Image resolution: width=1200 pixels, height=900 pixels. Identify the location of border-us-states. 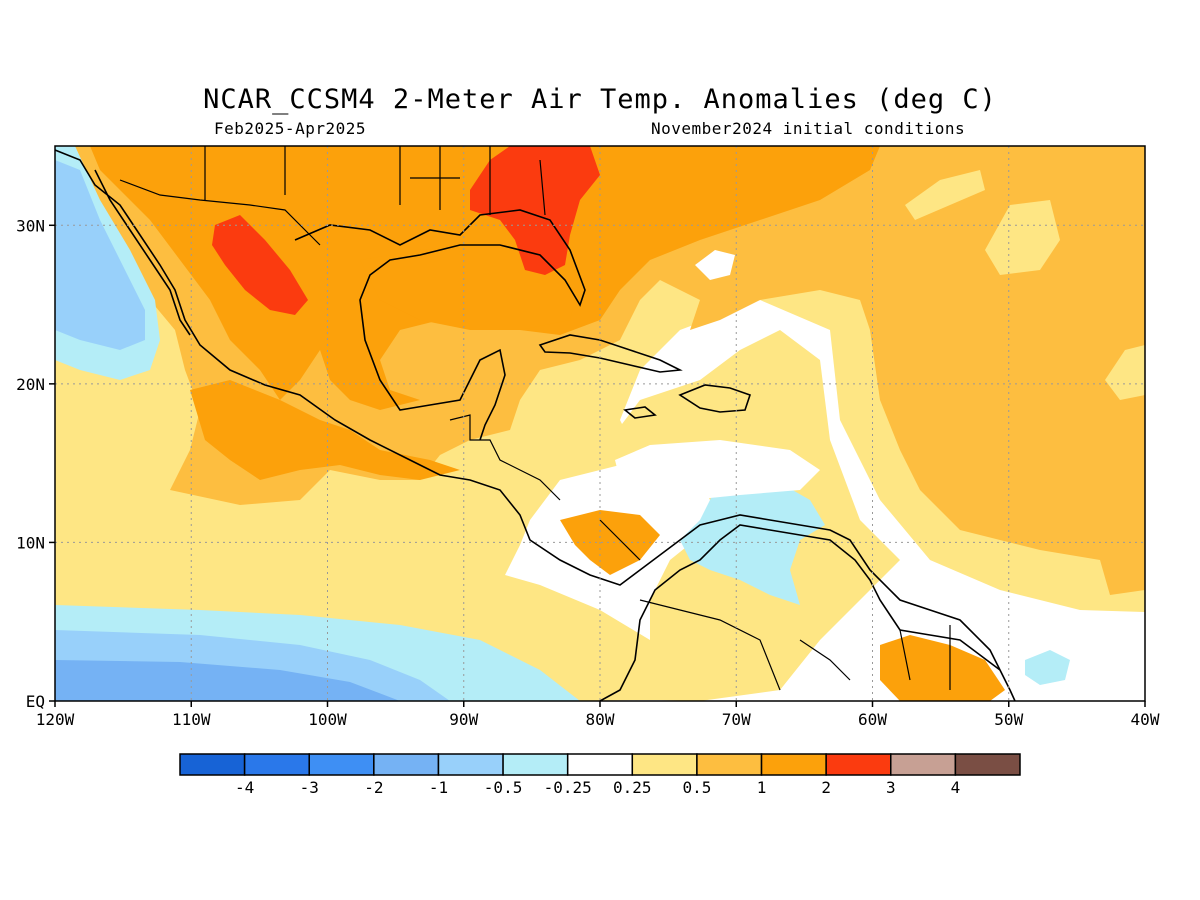
(375, 181).